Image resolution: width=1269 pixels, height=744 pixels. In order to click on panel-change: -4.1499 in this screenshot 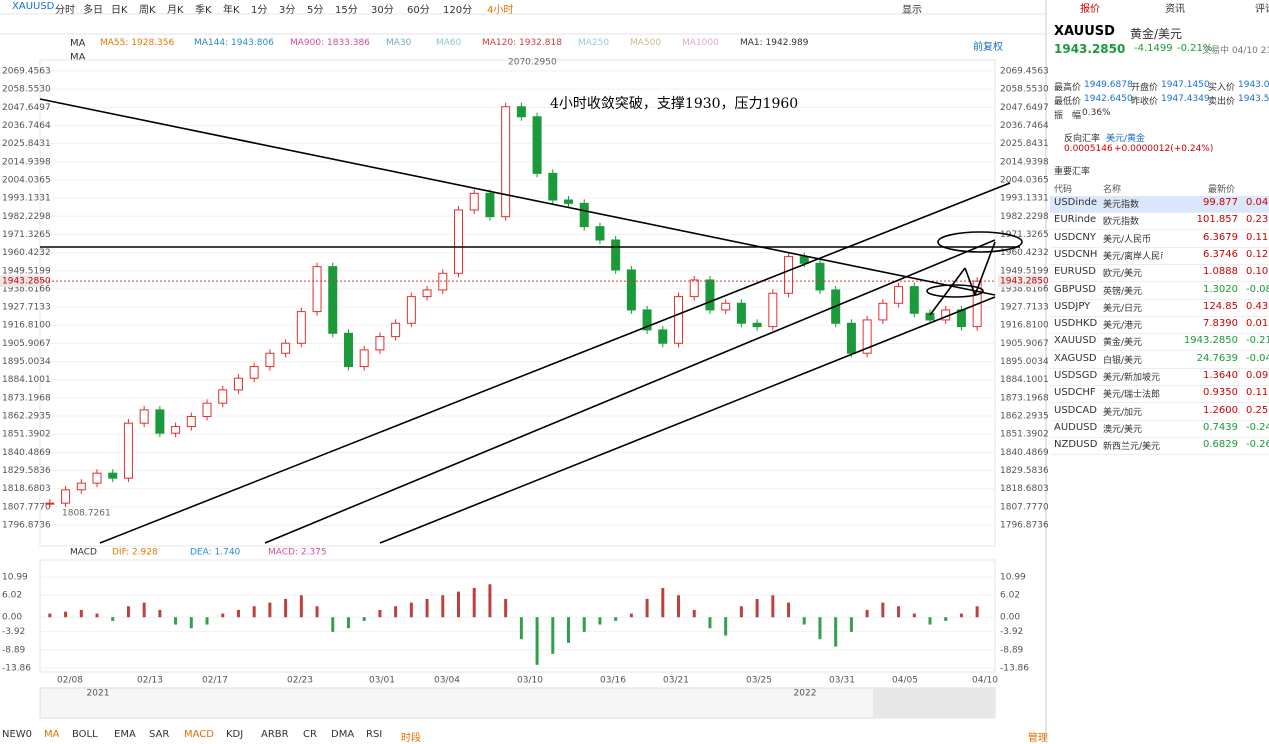, I will do `click(1153, 48)`.